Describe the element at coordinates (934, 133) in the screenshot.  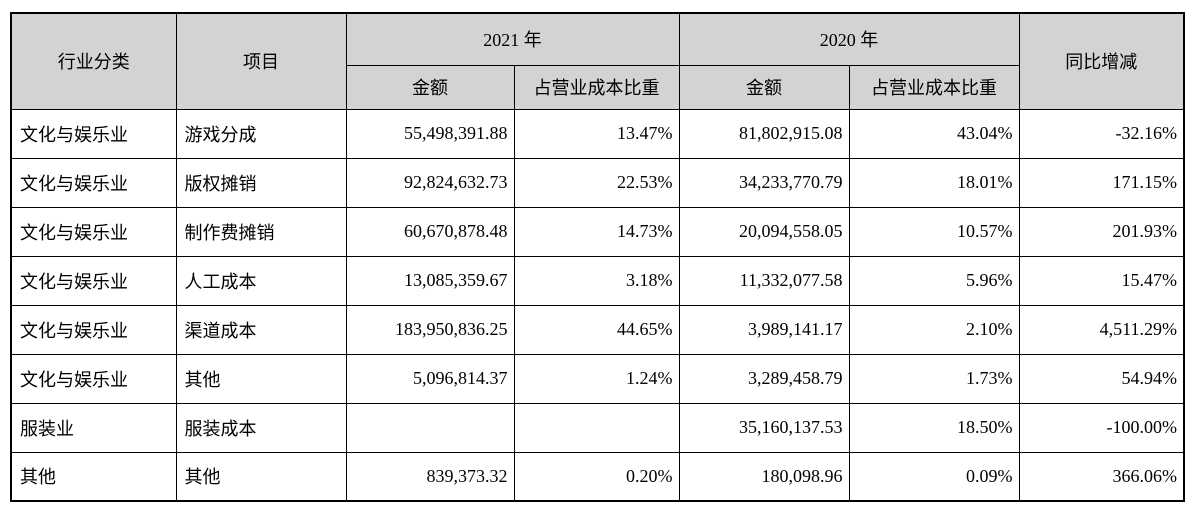
I see `cell-ratio-2020: 43.04%` at that location.